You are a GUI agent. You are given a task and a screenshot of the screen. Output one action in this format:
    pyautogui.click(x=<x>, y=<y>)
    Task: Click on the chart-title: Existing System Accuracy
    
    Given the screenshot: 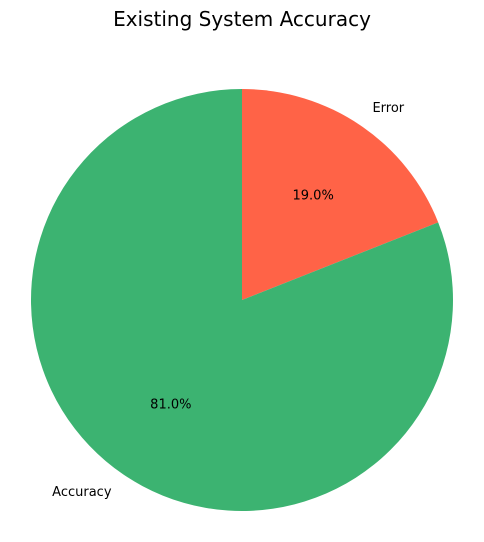 What is the action you would take?
    pyautogui.click(x=242, y=19)
    